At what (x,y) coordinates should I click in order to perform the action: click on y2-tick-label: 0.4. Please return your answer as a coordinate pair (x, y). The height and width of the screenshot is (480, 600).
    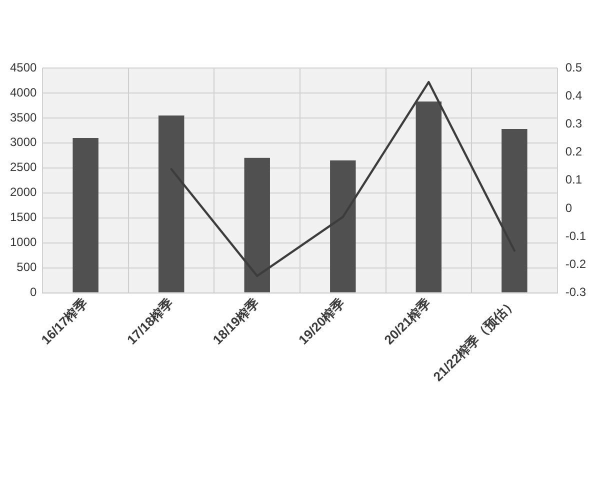
    Looking at the image, I should click on (573, 95).